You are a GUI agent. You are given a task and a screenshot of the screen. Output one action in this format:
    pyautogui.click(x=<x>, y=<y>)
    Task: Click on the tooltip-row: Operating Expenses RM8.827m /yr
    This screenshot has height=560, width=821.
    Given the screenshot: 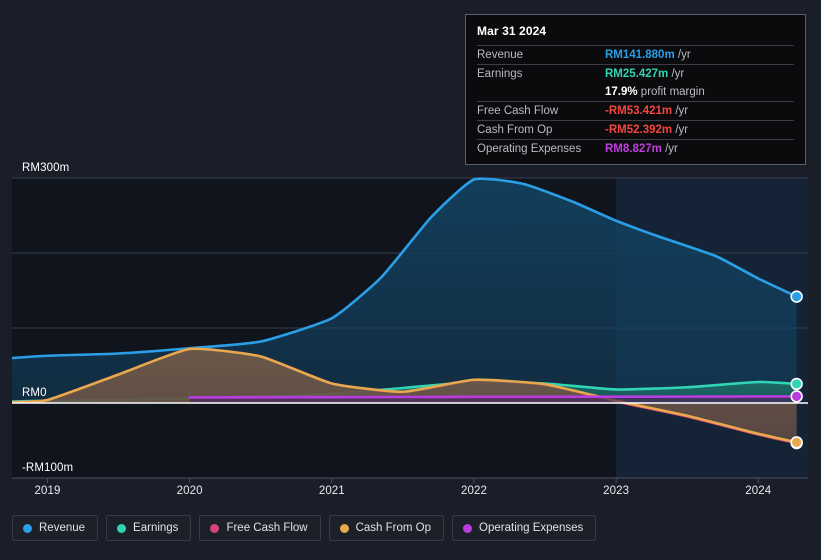 What is the action you would take?
    pyautogui.click(x=635, y=149)
    